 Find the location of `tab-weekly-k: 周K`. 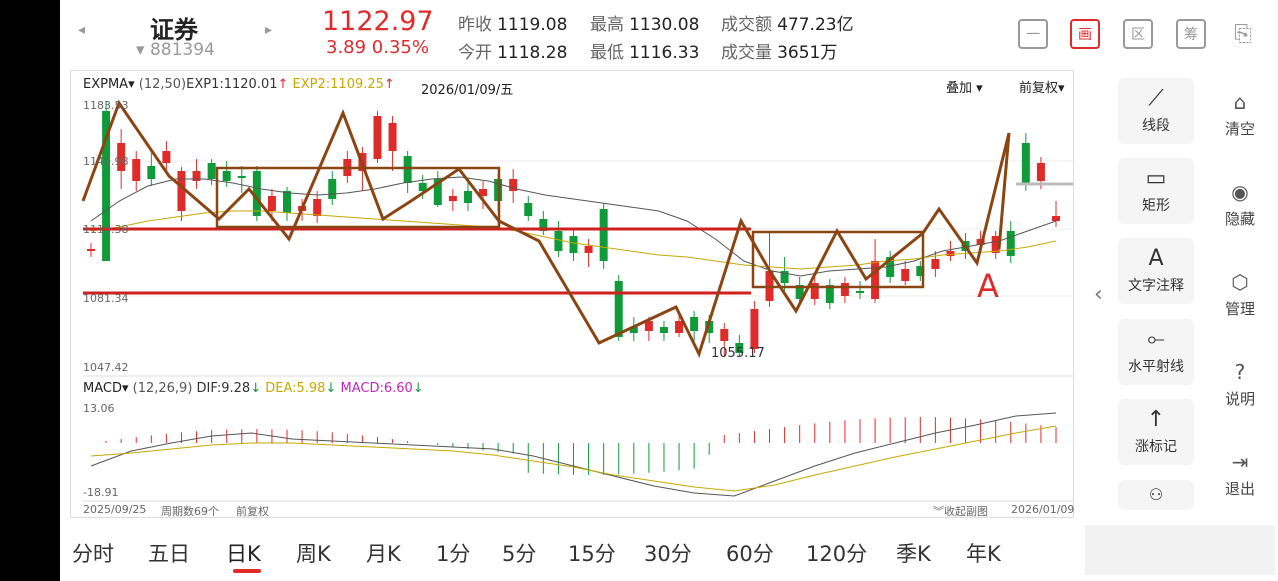

tab-weekly-k: 周K is located at coordinates (313, 554).